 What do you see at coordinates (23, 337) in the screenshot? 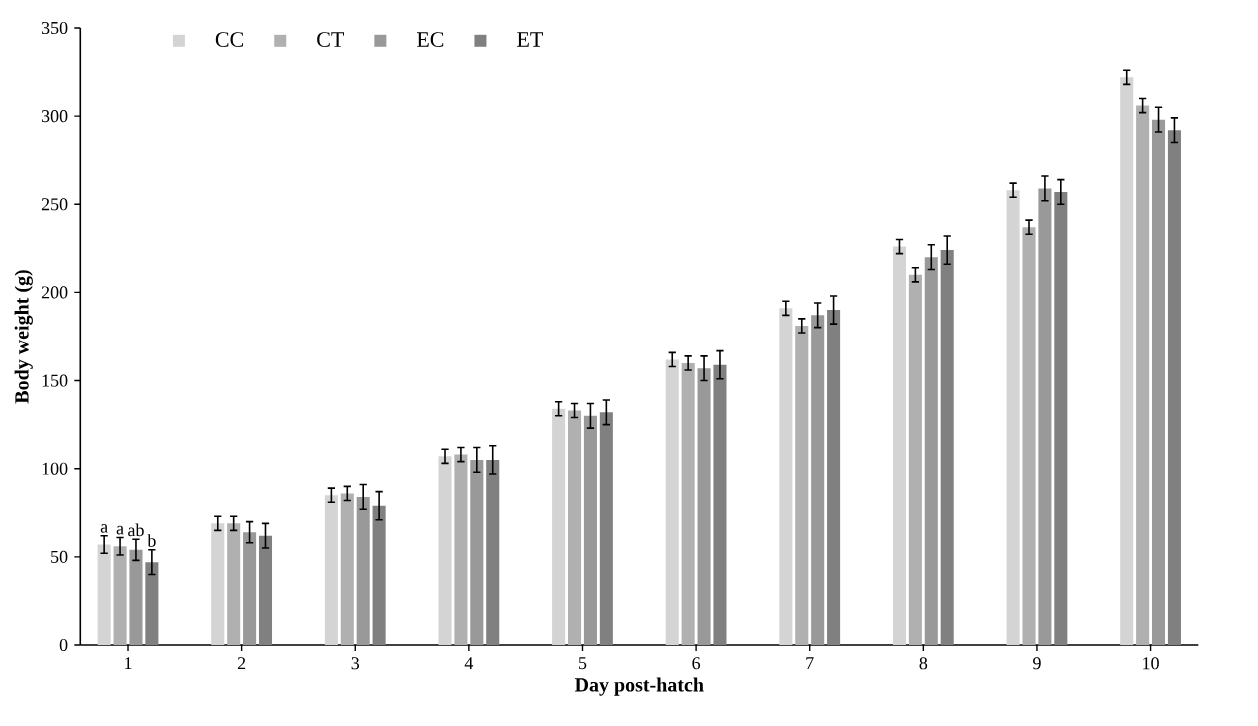
I see `y-axis-title: Body weight (g)` at bounding box center [23, 337].